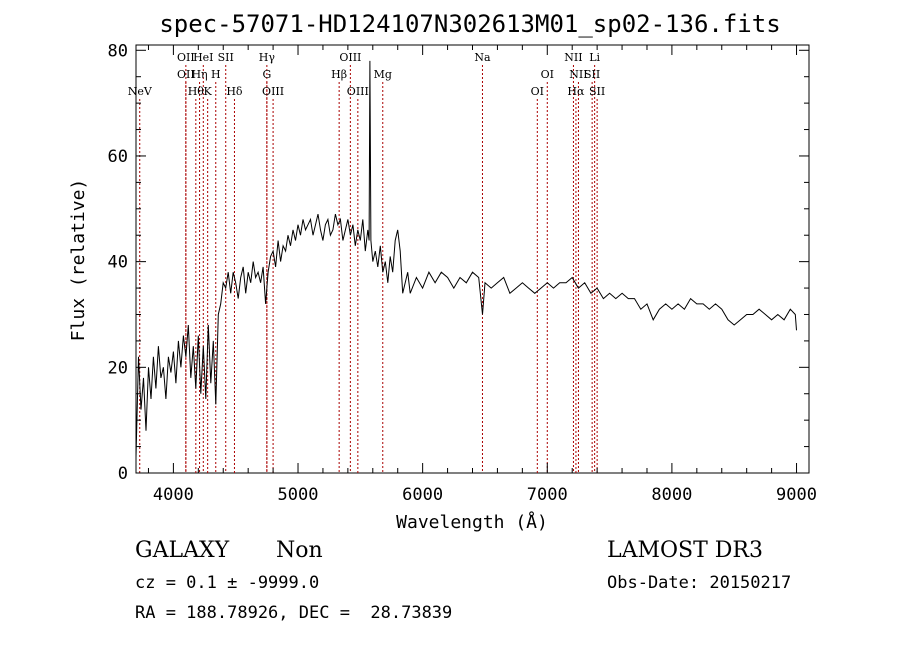 The width and height of the screenshot is (900, 649). I want to click on marker-label: H, so click(216, 74).